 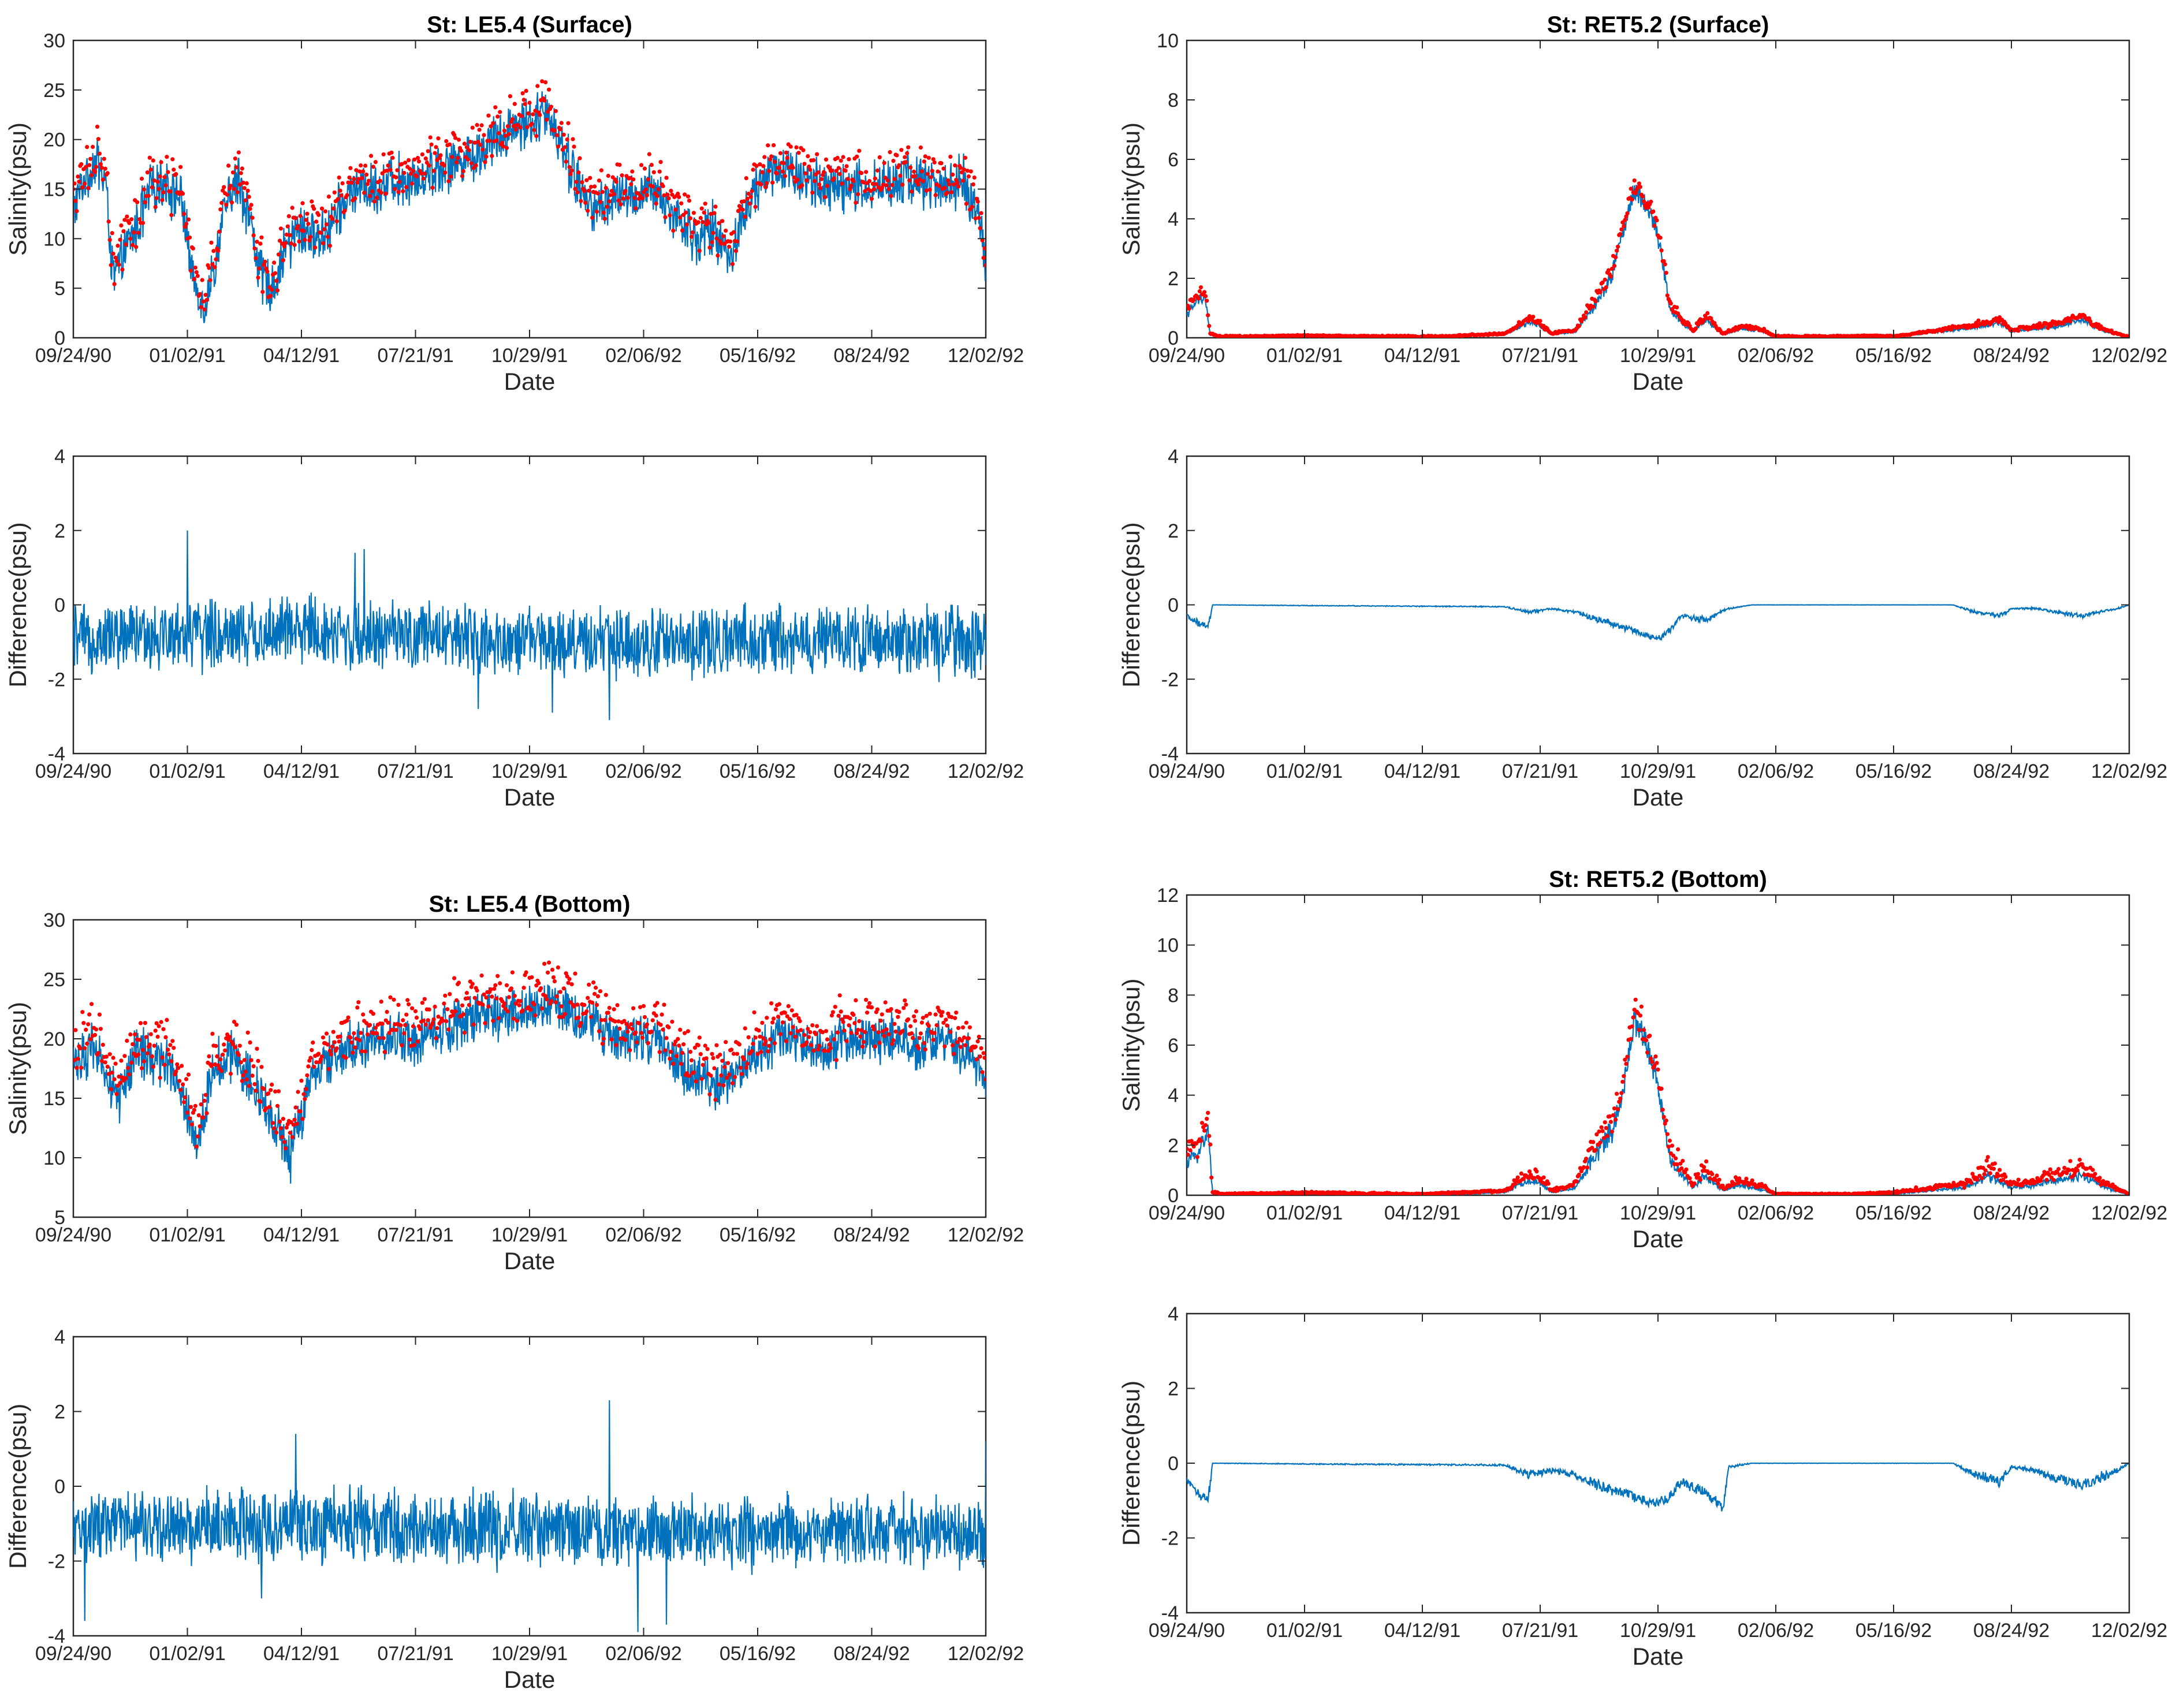 I want to click on y-tick-label: 5, so click(x=59, y=1218).